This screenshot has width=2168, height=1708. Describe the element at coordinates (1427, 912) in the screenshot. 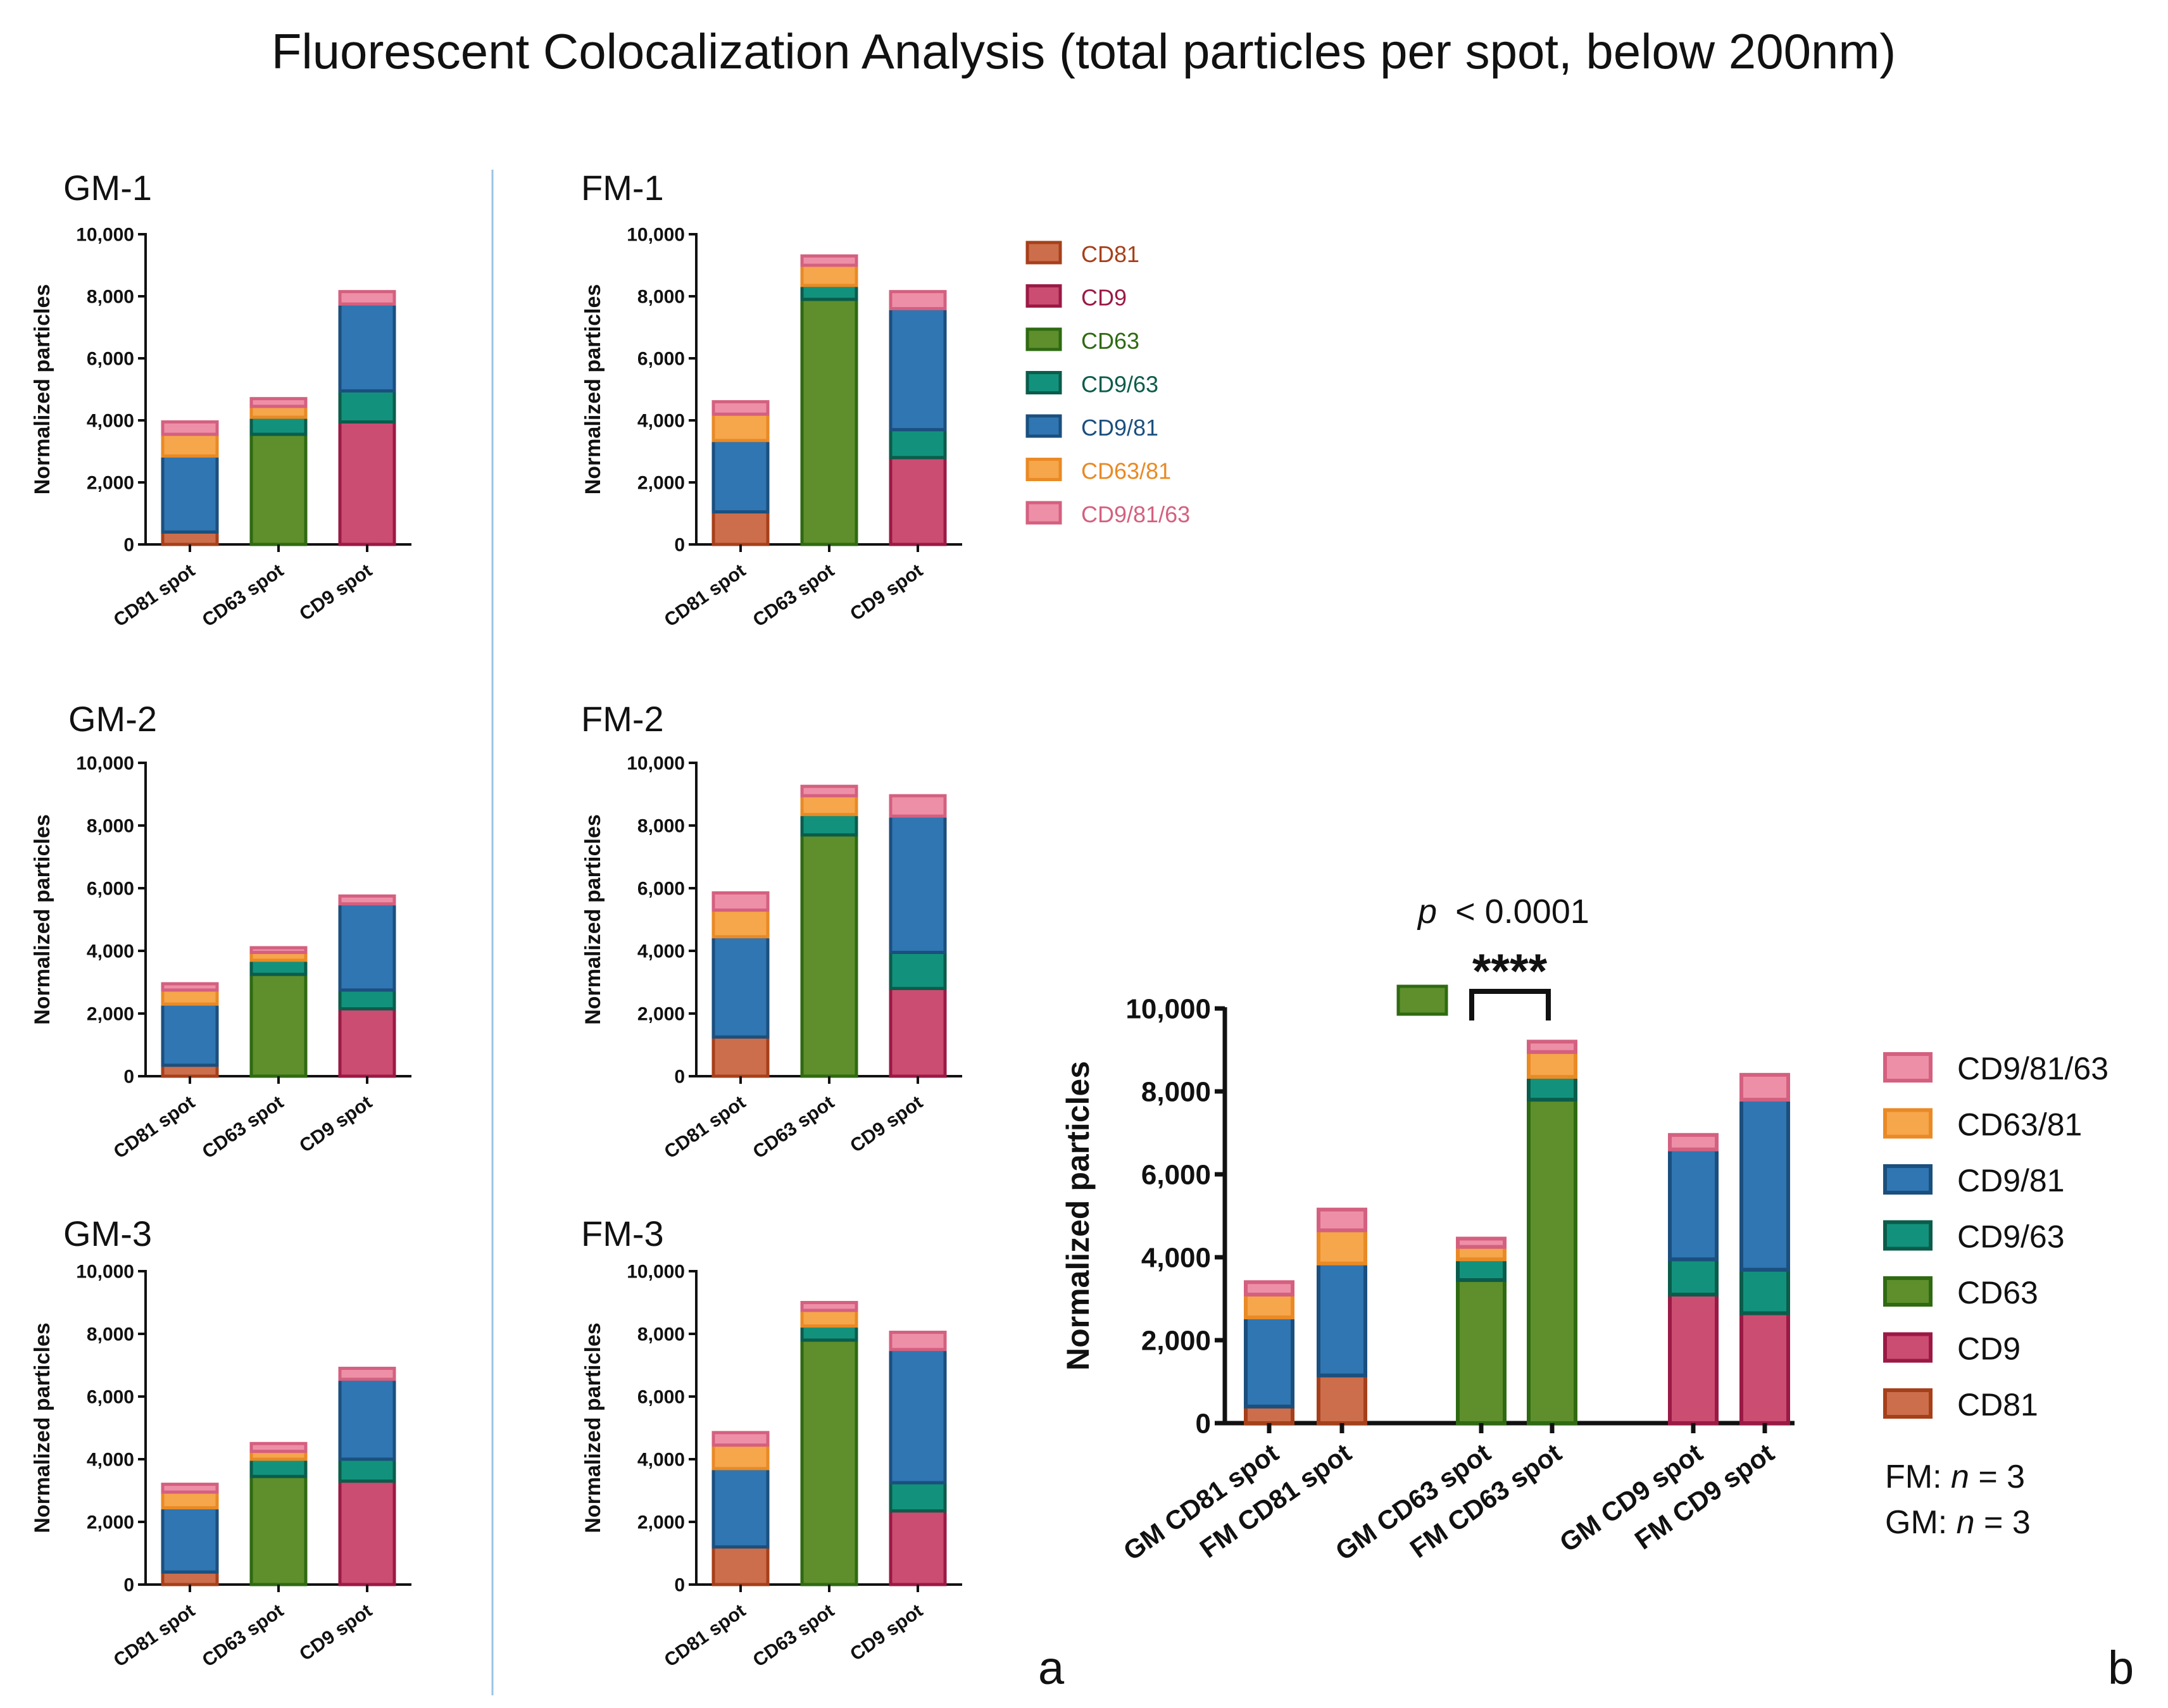

I see `p-symbol: p` at that location.